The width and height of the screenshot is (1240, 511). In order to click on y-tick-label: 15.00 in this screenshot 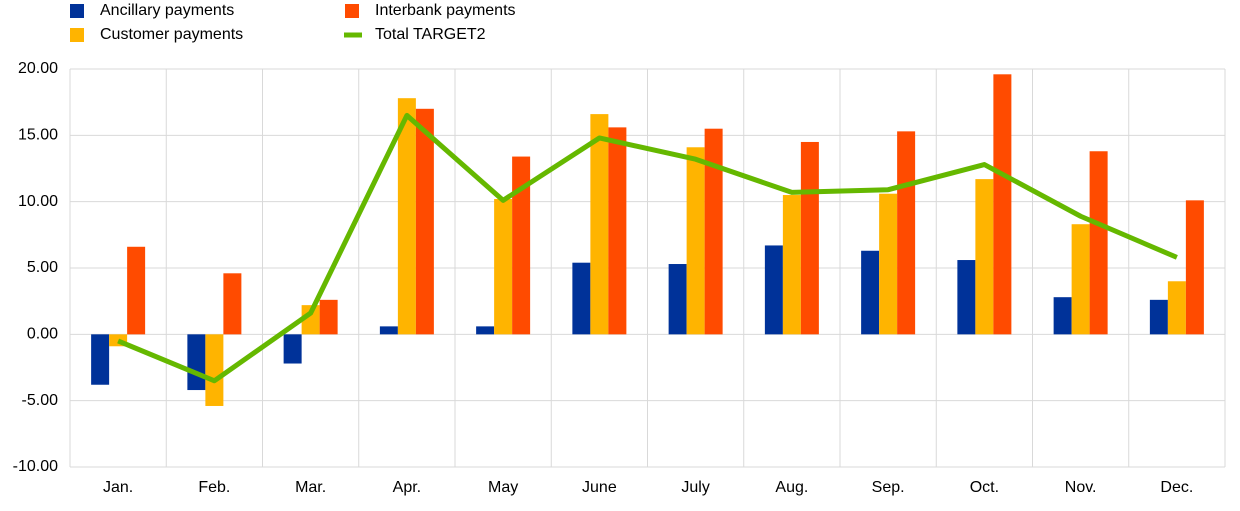, I will do `click(38, 135)`.